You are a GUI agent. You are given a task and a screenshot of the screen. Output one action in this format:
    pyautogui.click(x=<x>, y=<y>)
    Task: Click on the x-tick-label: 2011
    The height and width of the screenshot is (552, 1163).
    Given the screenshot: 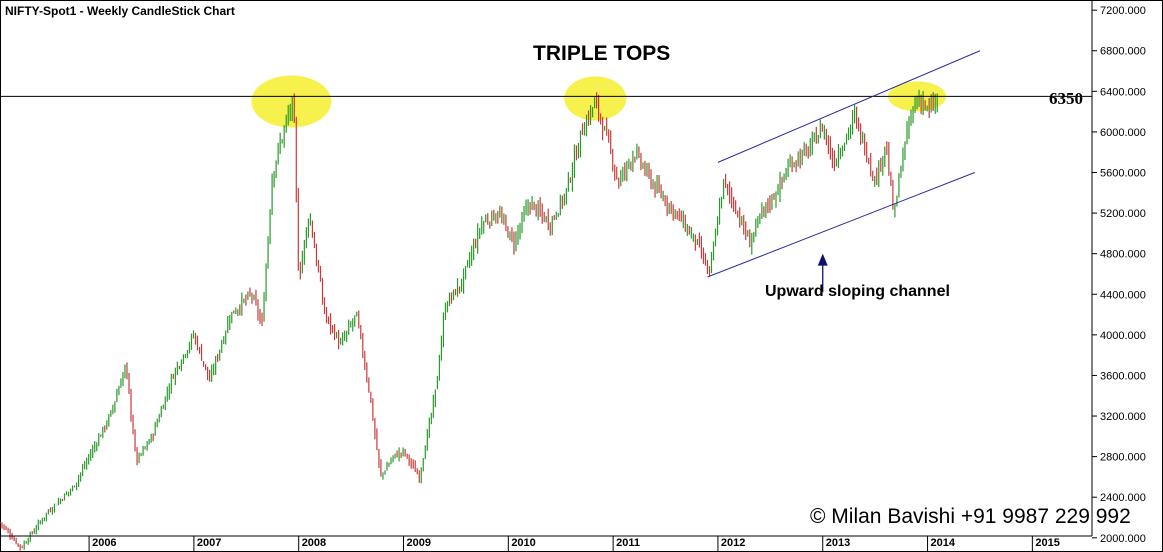 What is the action you would take?
    pyautogui.click(x=628, y=543)
    